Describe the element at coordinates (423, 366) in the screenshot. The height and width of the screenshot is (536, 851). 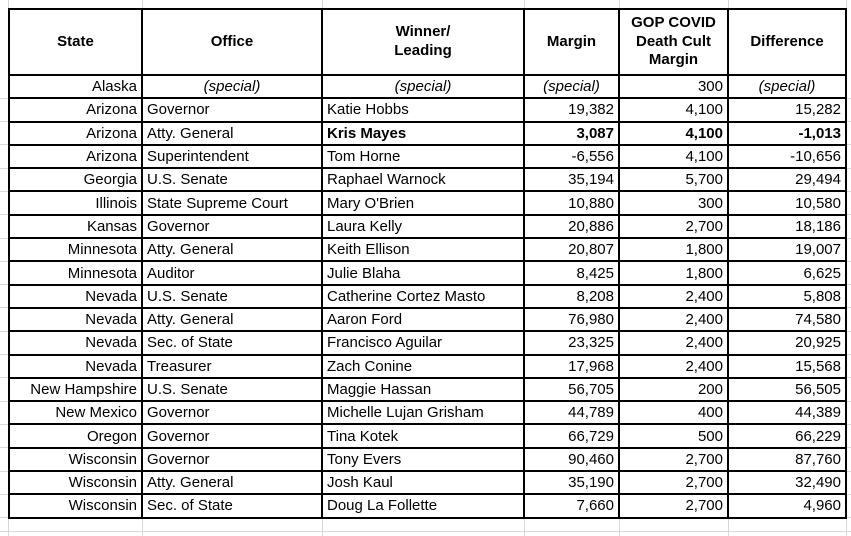
I see `cell-winner: Zach Conine` at that location.